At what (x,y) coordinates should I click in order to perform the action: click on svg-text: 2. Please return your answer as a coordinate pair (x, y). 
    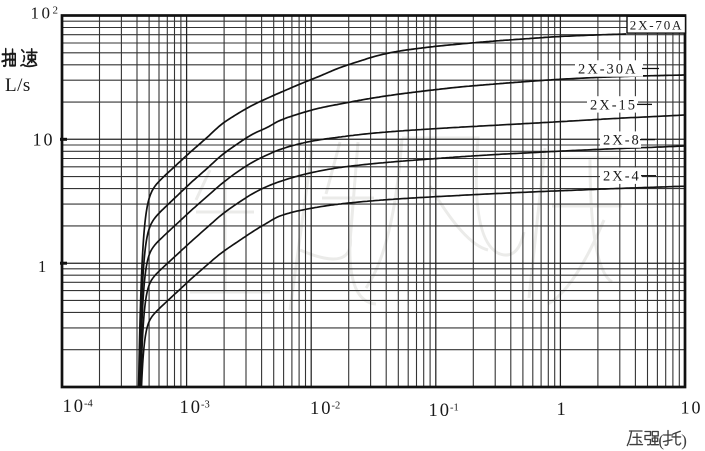
    Looking at the image, I should click on (56, 11).